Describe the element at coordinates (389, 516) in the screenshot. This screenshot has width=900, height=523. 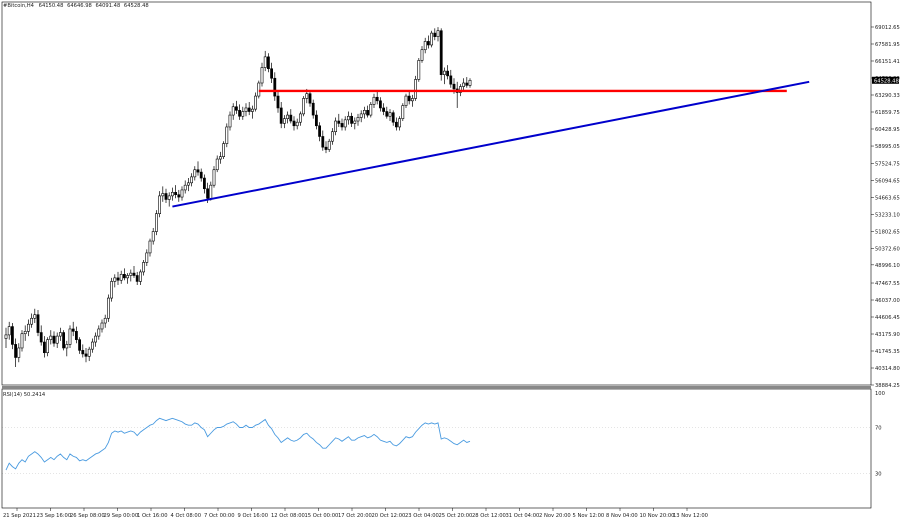
I see `time-tick-label: 20 Oct 12:00` at that location.